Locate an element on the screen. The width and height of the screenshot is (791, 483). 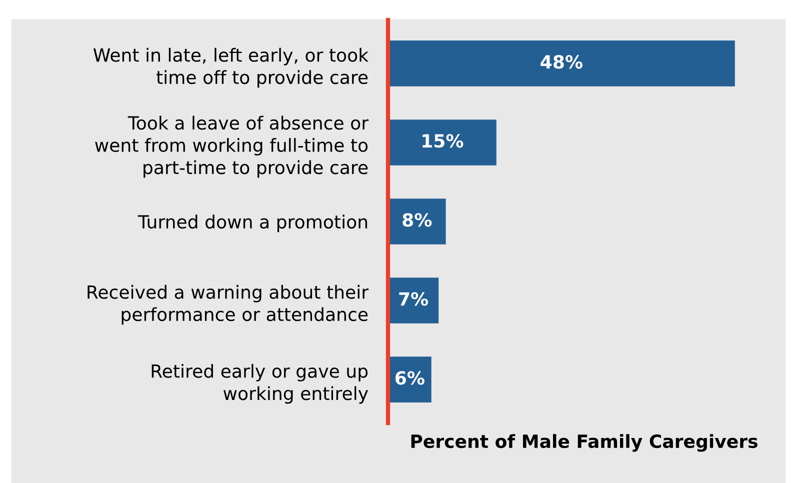
data-label: 7% is located at coordinates (413, 299).